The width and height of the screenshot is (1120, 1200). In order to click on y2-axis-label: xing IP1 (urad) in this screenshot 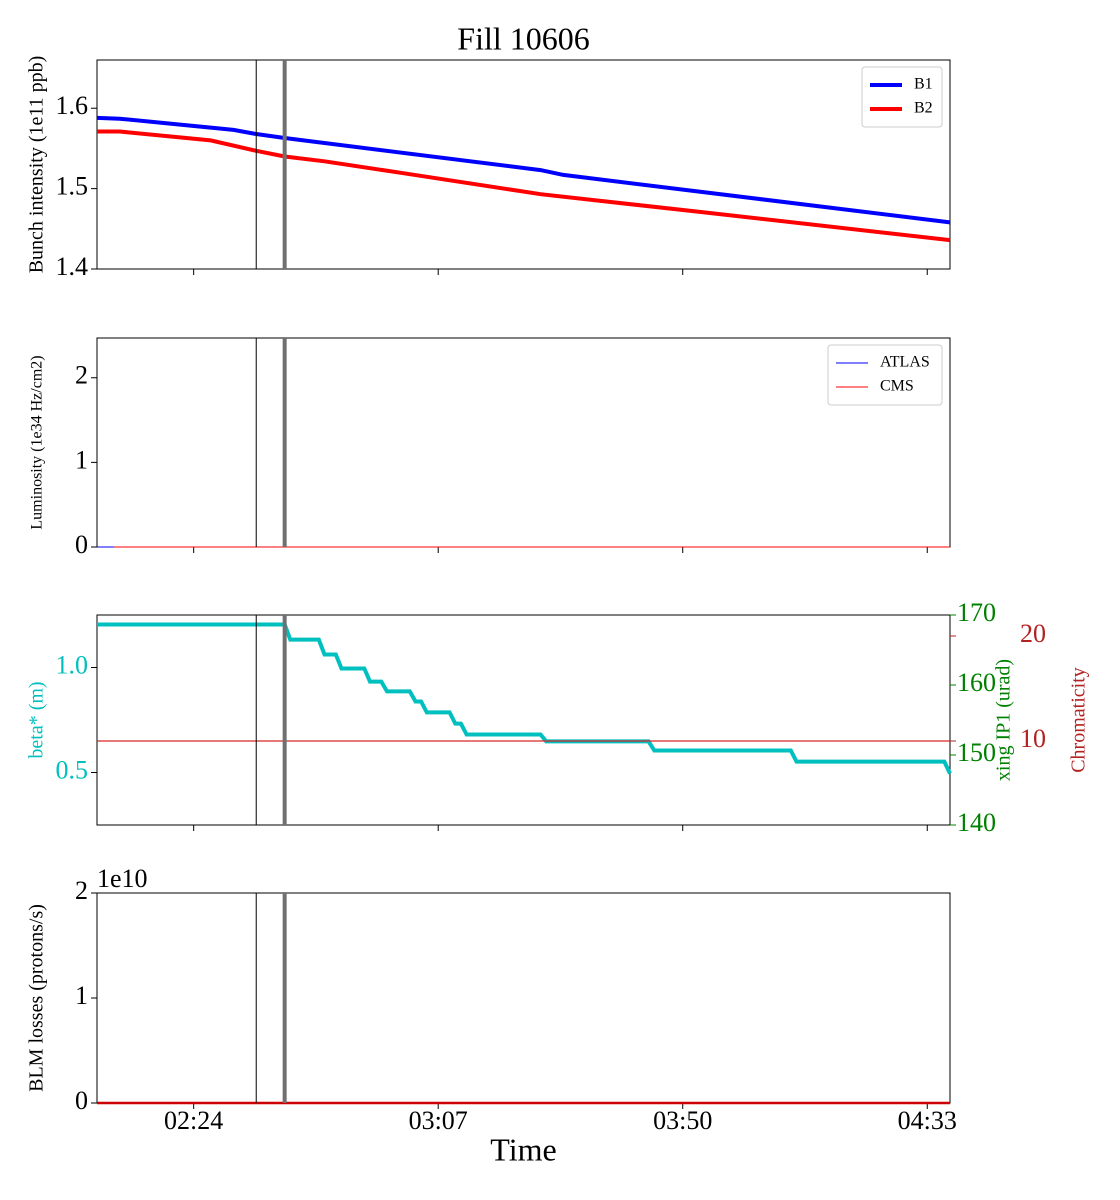, I will do `click(1004, 720)`.